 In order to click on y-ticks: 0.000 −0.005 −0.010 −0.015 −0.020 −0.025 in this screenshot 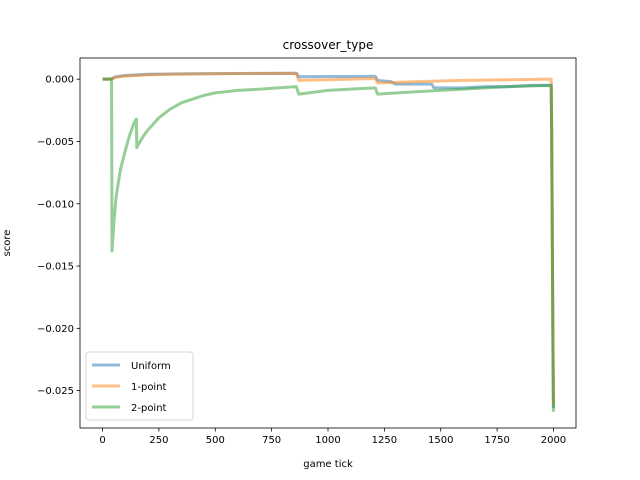, I will do `click(58, 236)`.